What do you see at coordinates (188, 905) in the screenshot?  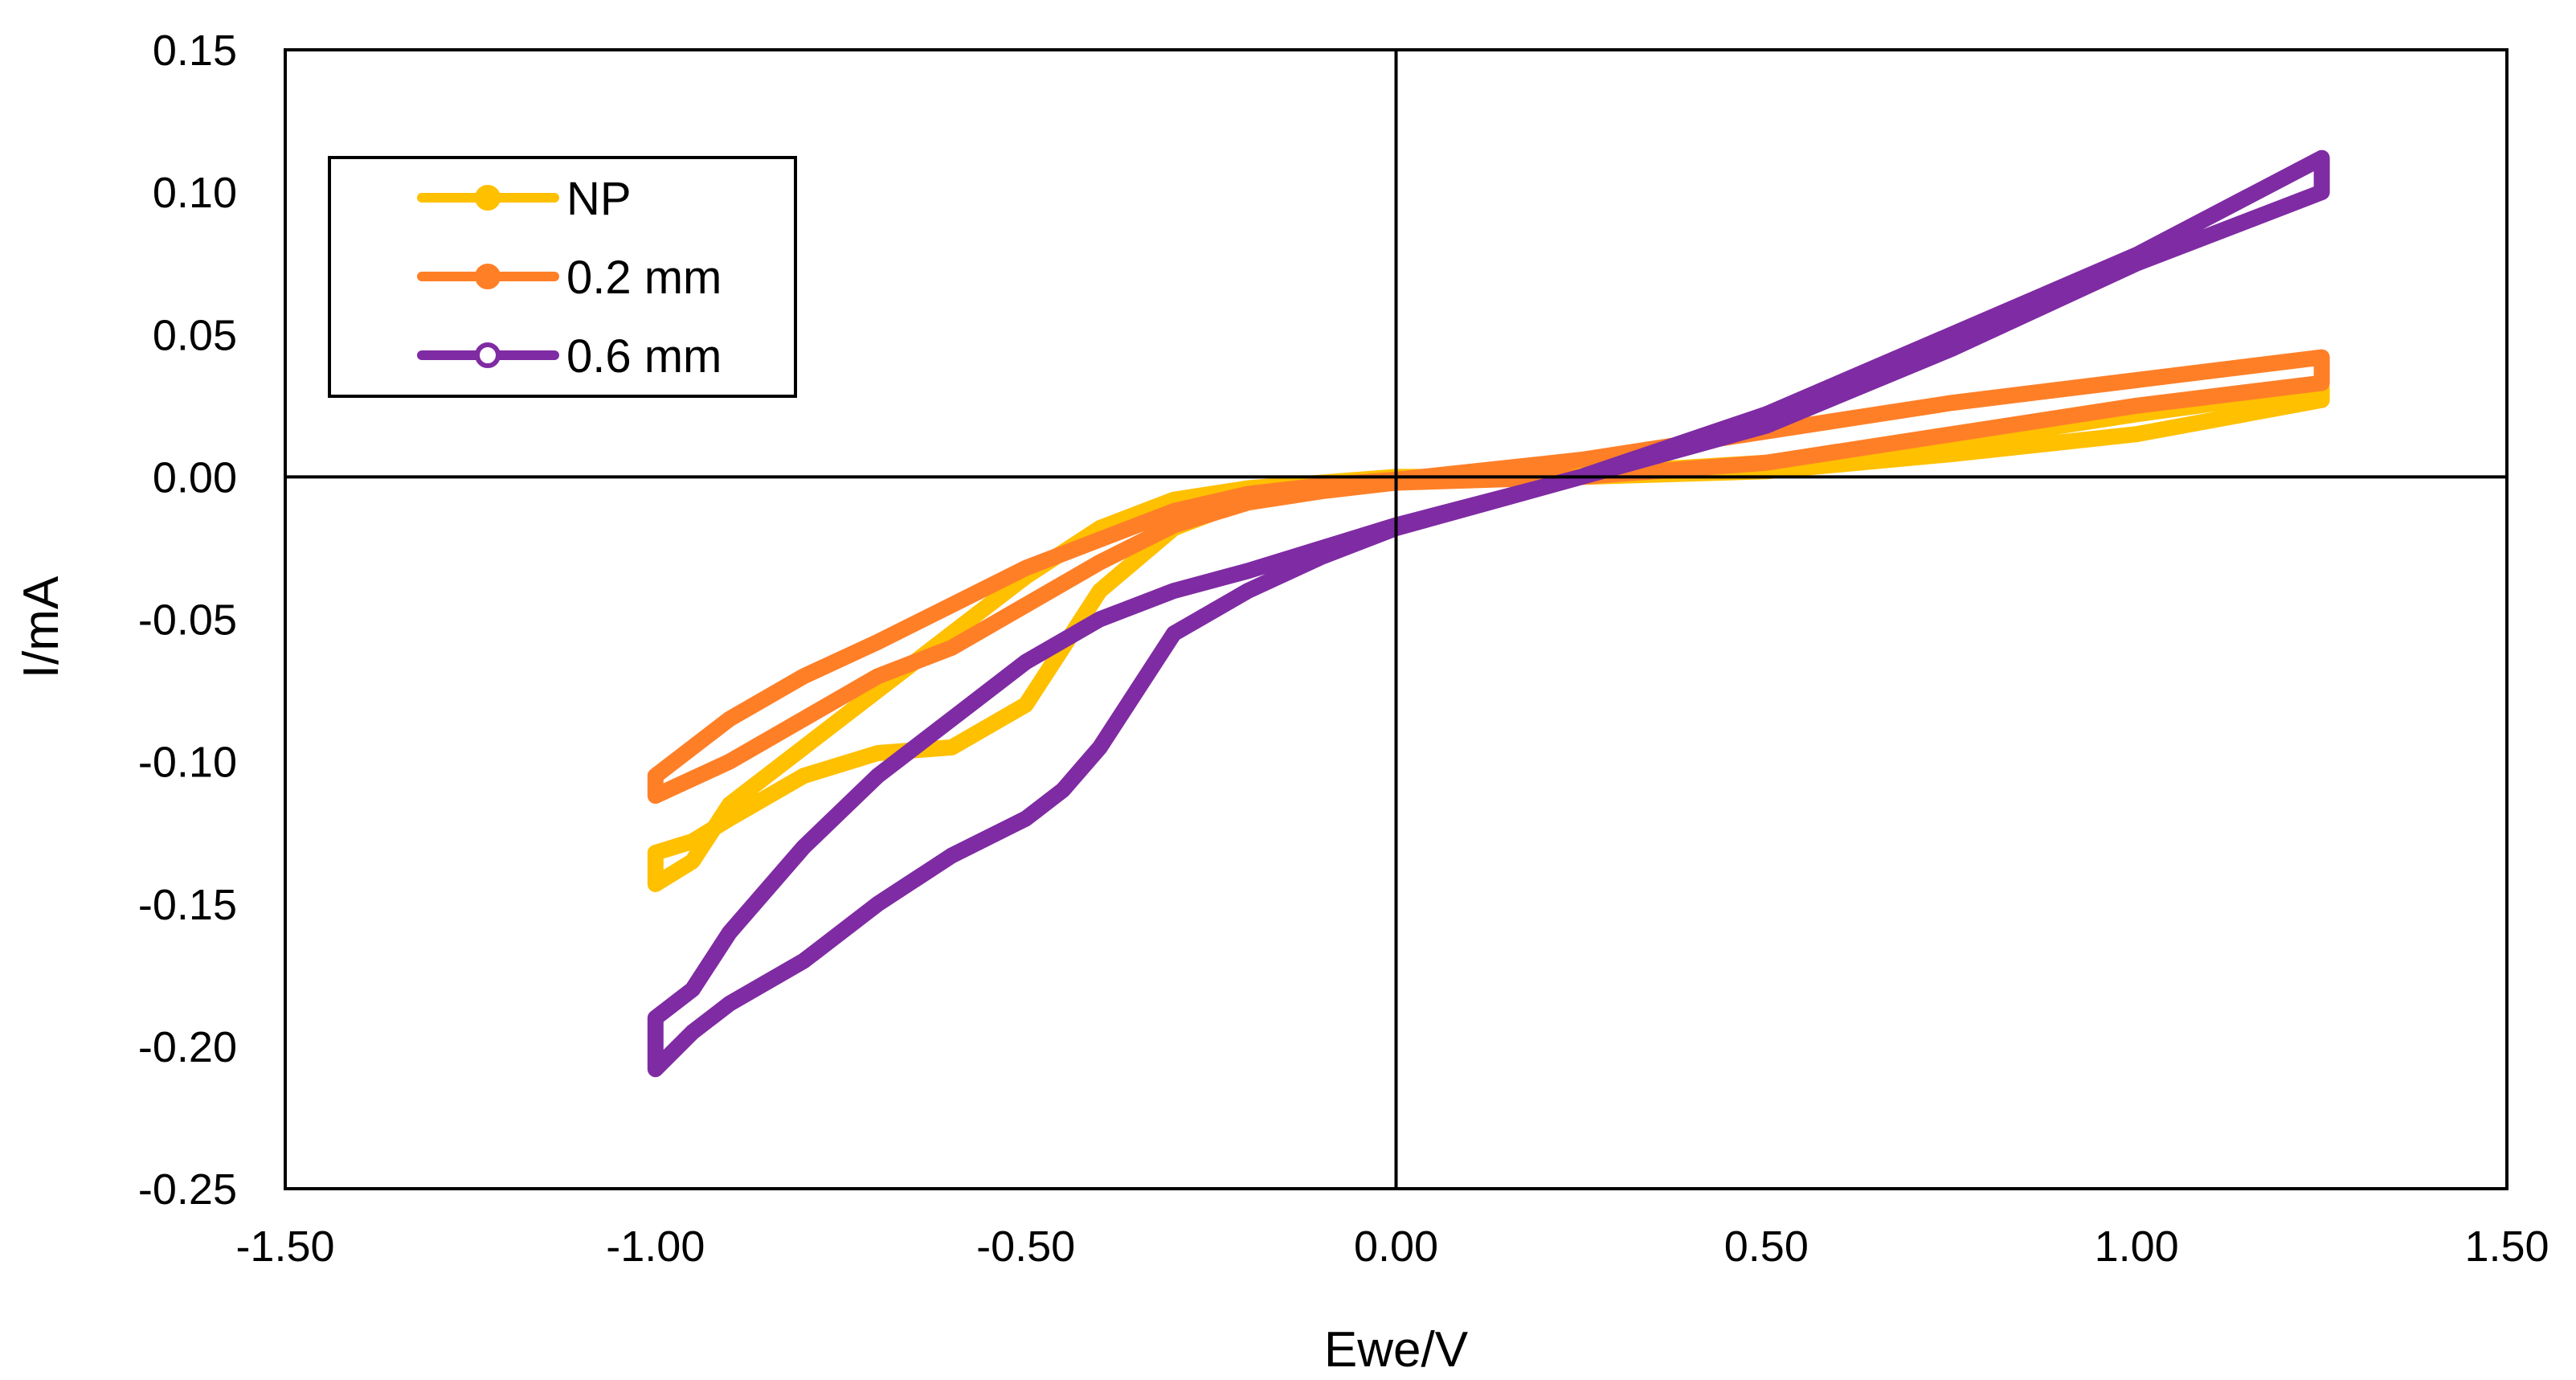 I see `y-tick-label: -0.15` at bounding box center [188, 905].